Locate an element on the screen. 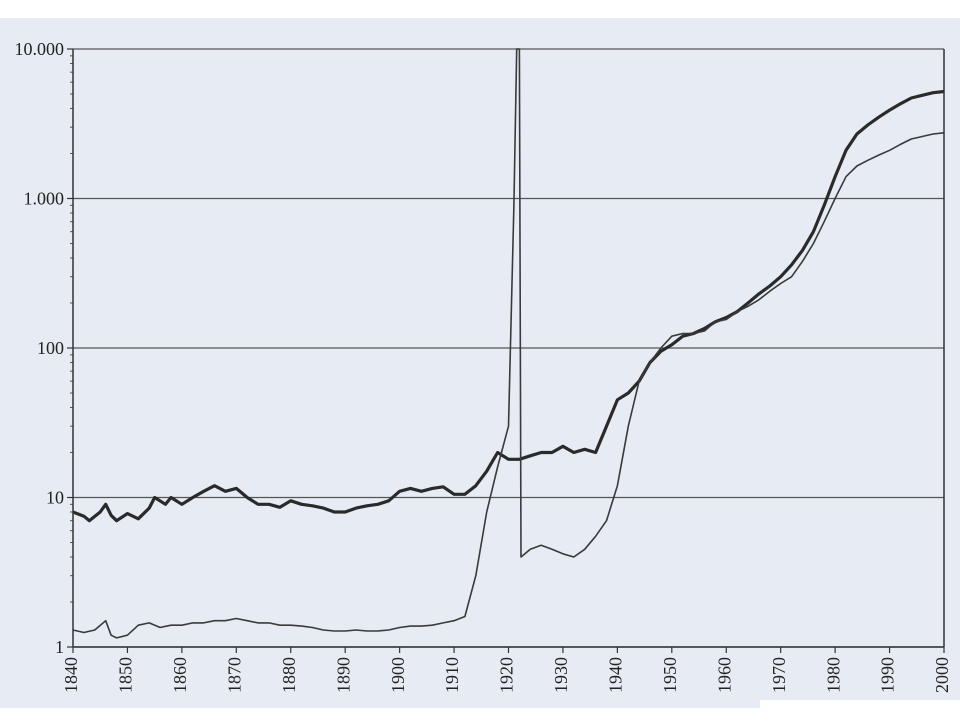  x-tick-label: 1920 is located at coordinates (507, 675).